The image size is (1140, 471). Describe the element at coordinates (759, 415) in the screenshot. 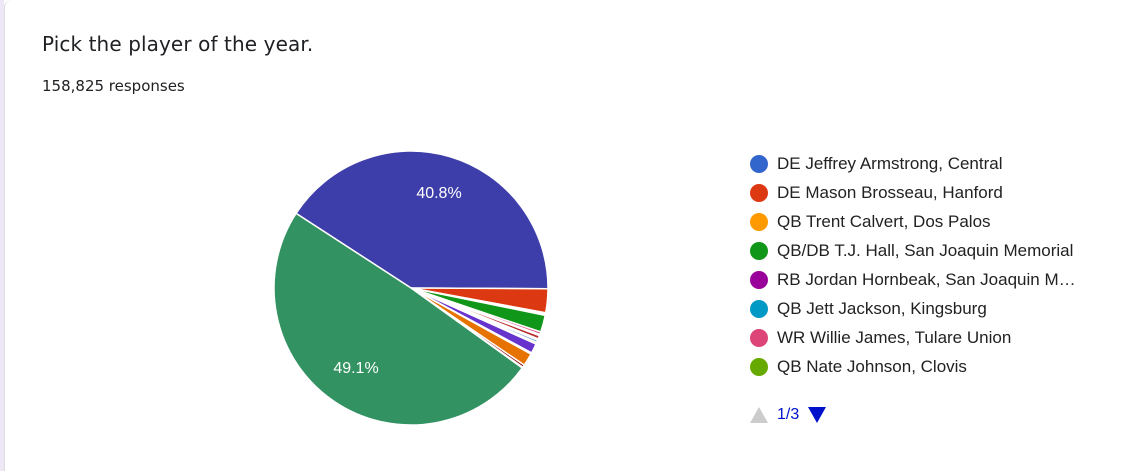

I see `legend-prev-page-icon` at that location.